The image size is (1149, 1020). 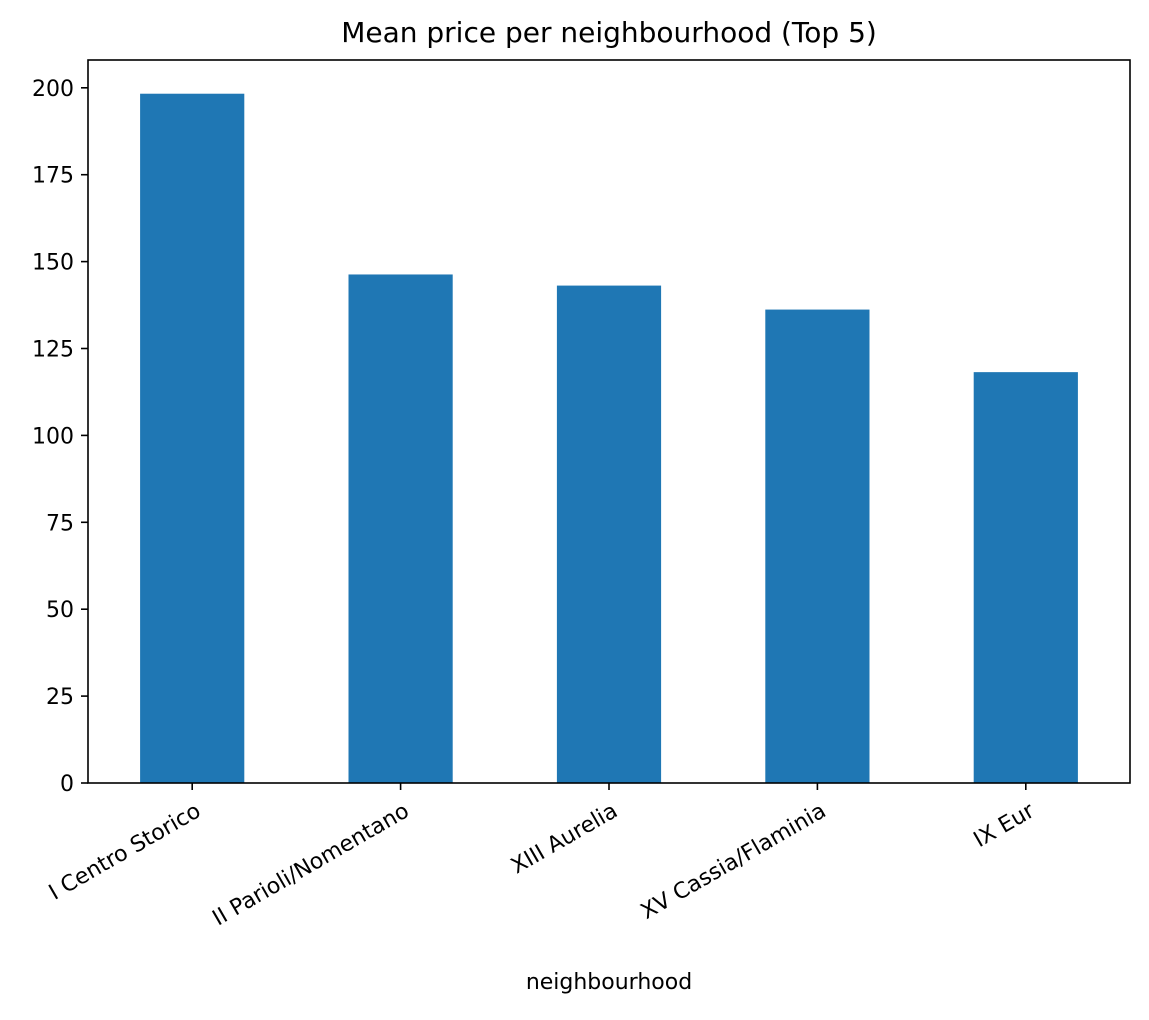 What do you see at coordinates (60, 697) in the screenshot?
I see `y-tick-label: 25` at bounding box center [60, 697].